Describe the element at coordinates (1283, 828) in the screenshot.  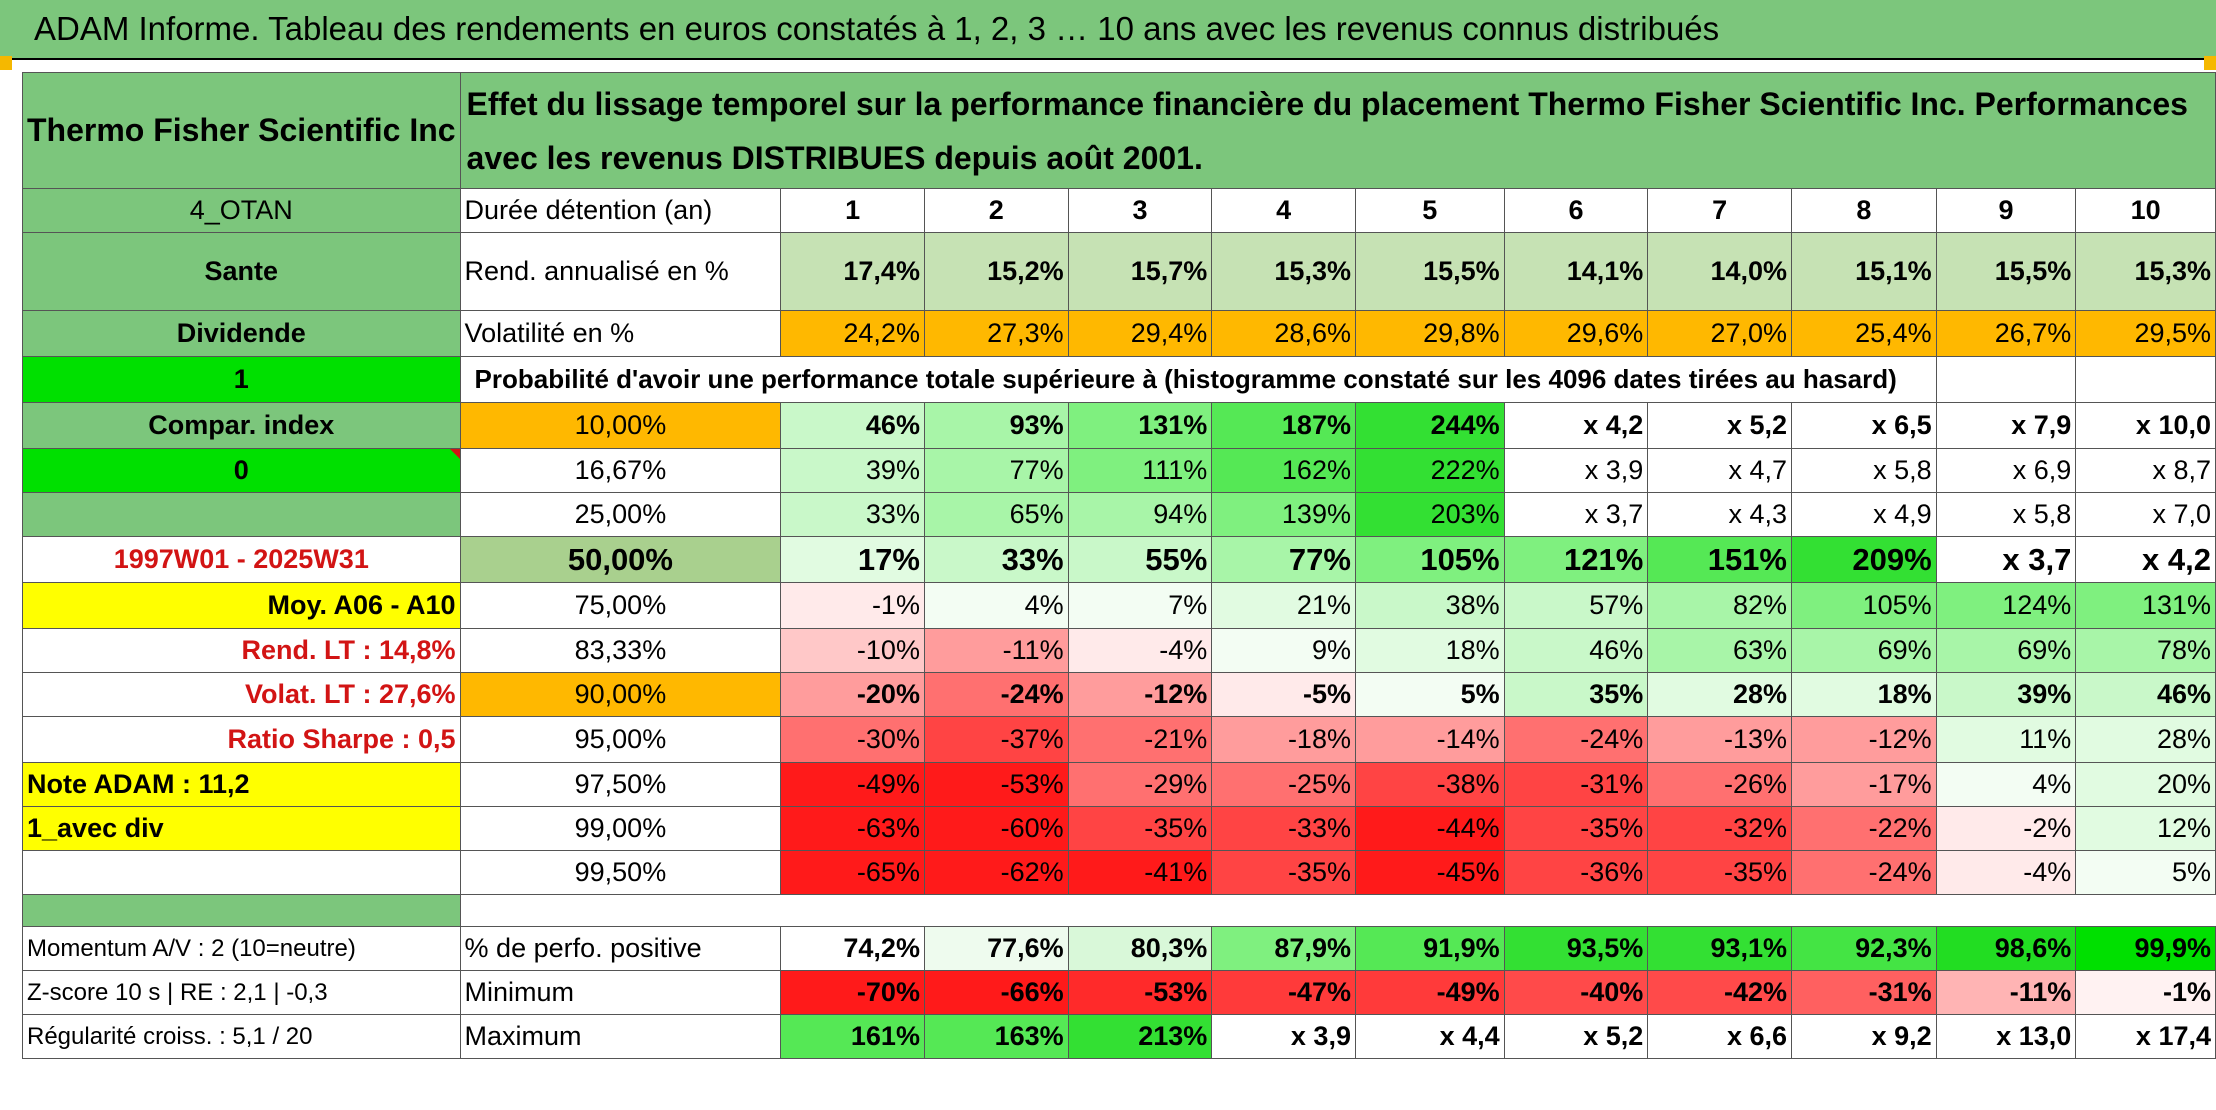
I see `quantile-value: -33%` at that location.